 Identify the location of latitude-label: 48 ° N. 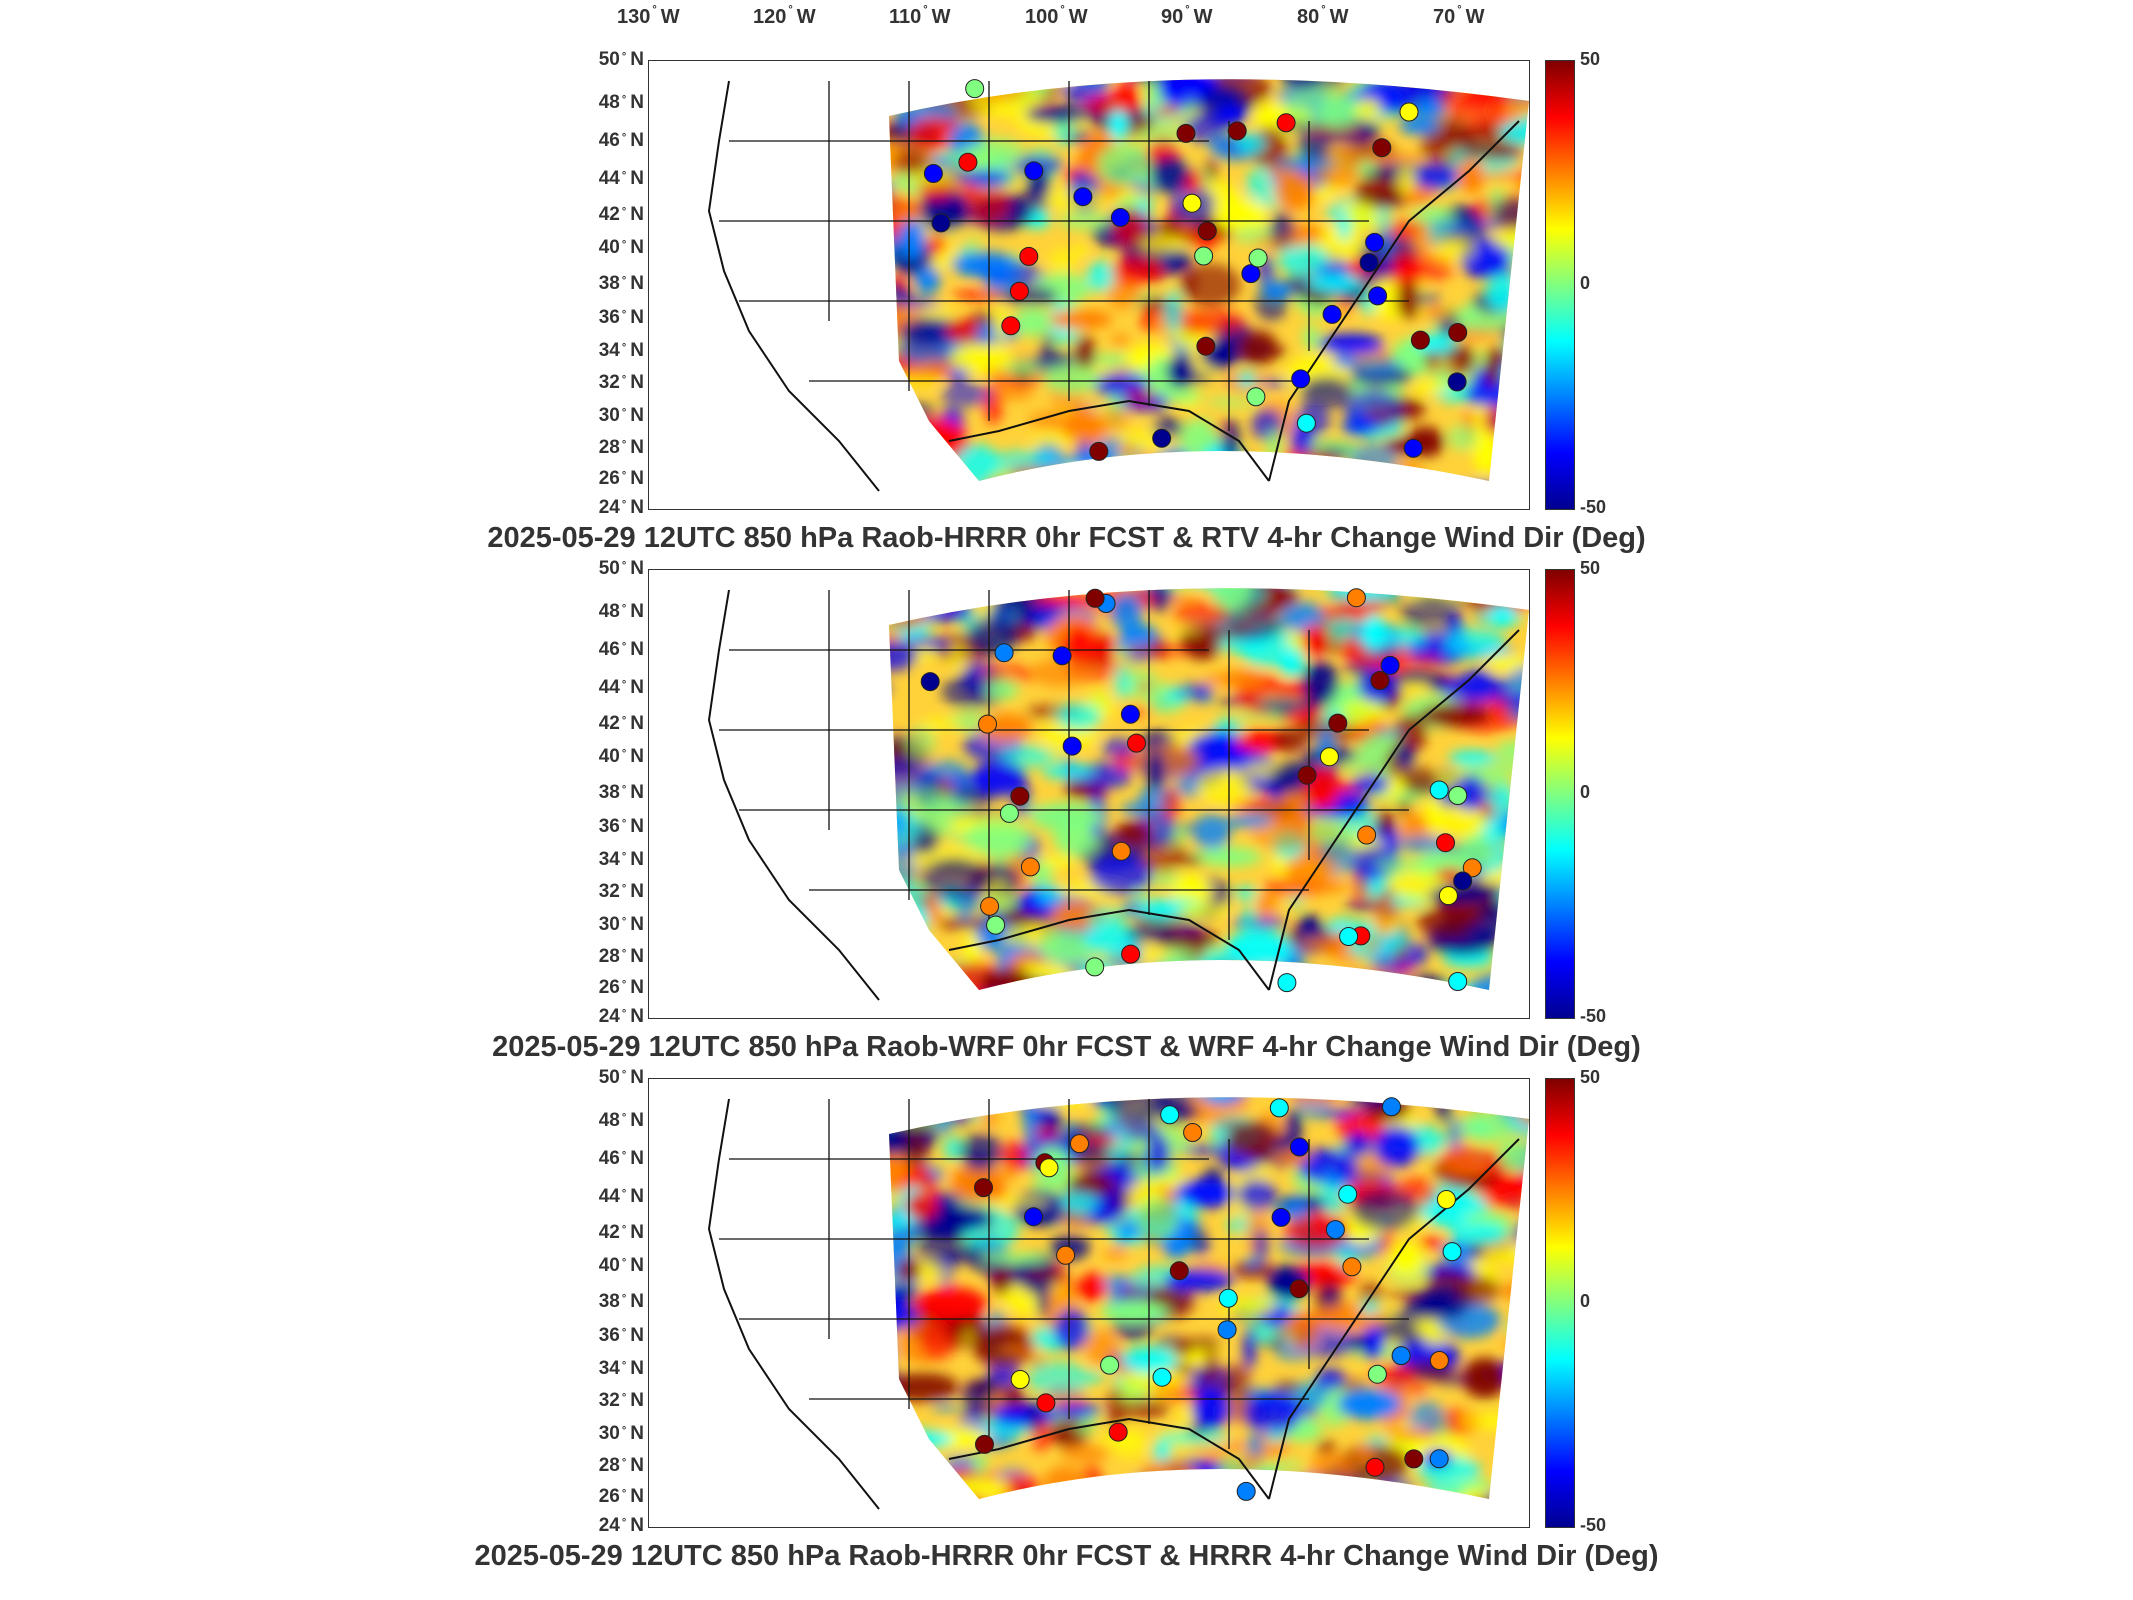
(621, 611).